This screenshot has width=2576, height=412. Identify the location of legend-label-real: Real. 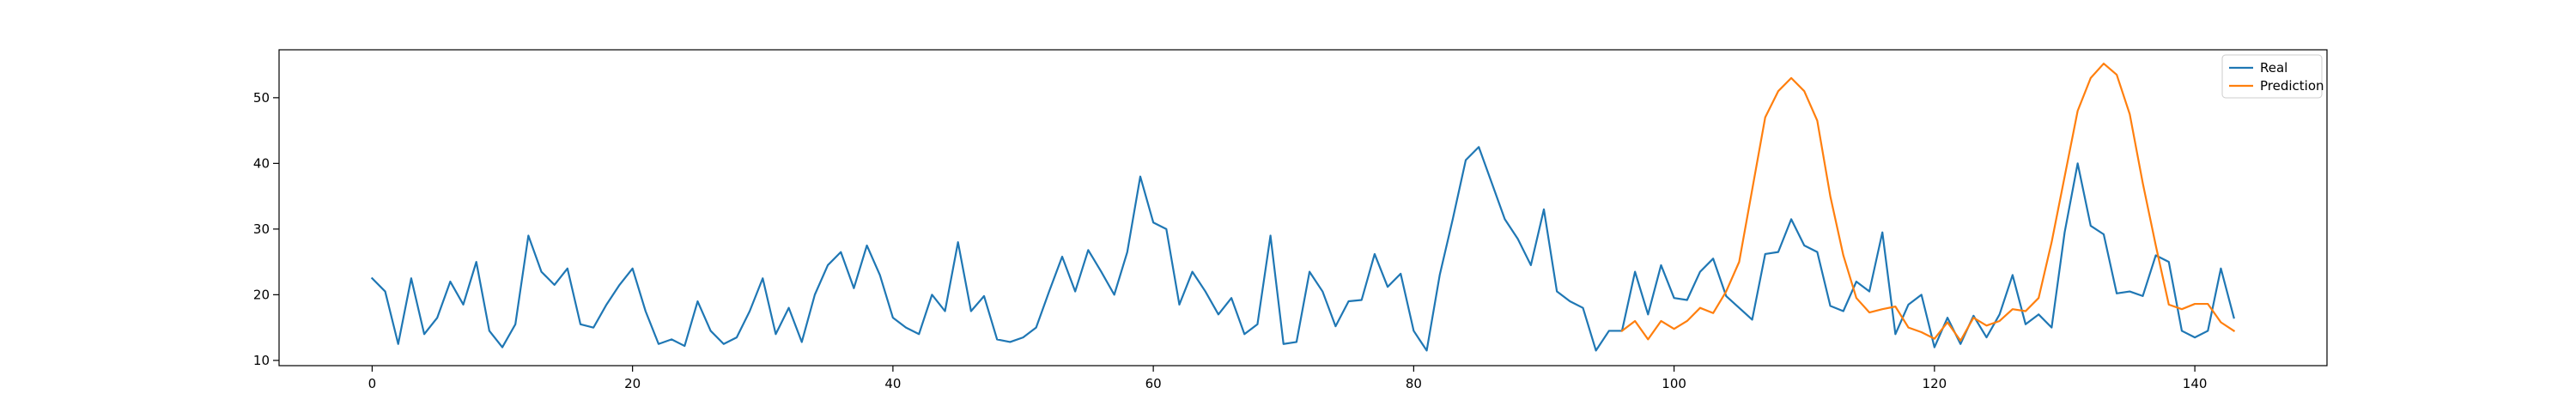
(2273, 68).